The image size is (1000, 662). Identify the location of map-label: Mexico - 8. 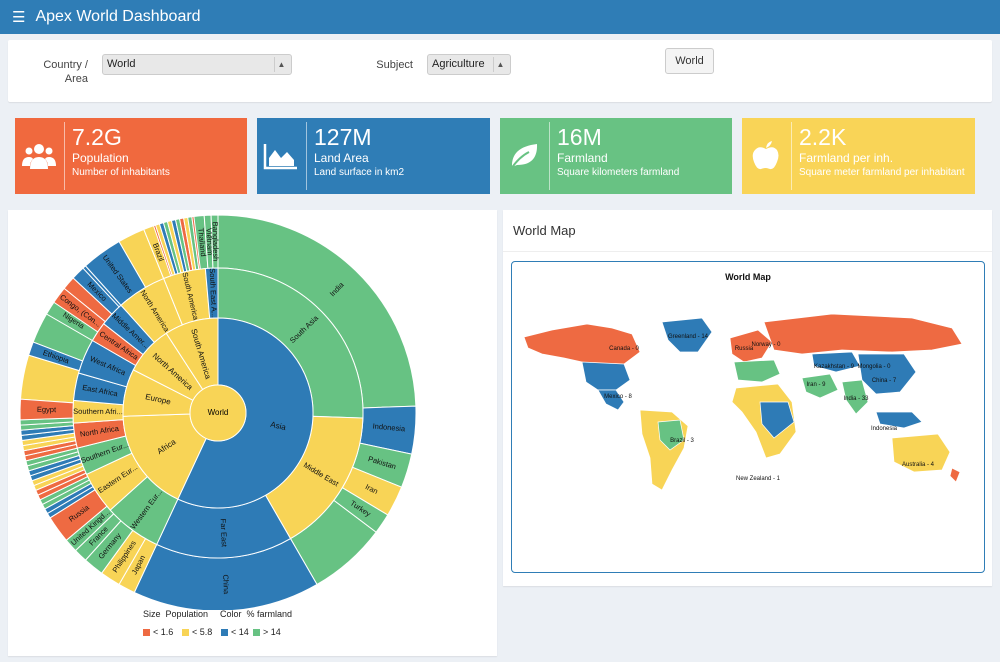
(618, 397).